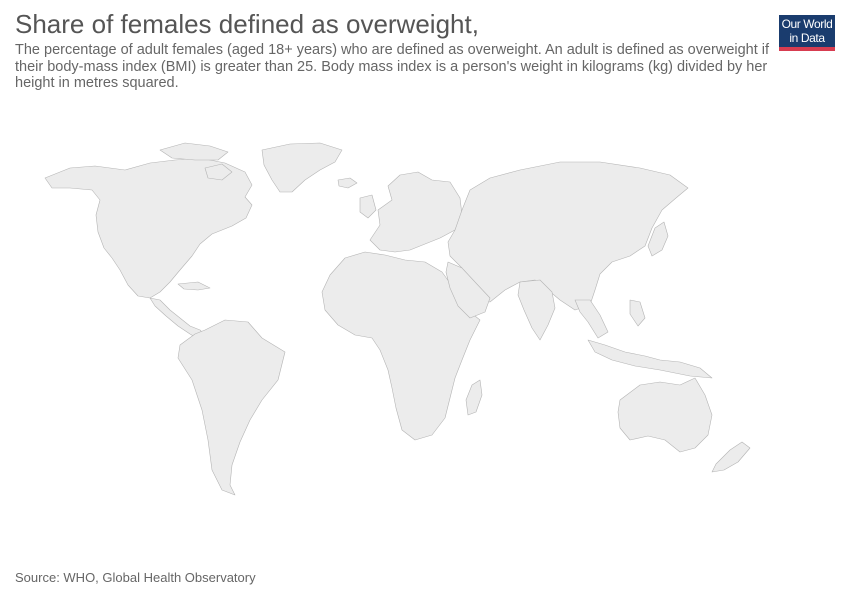 This screenshot has width=850, height=600. I want to click on region-japan, so click(658, 239).